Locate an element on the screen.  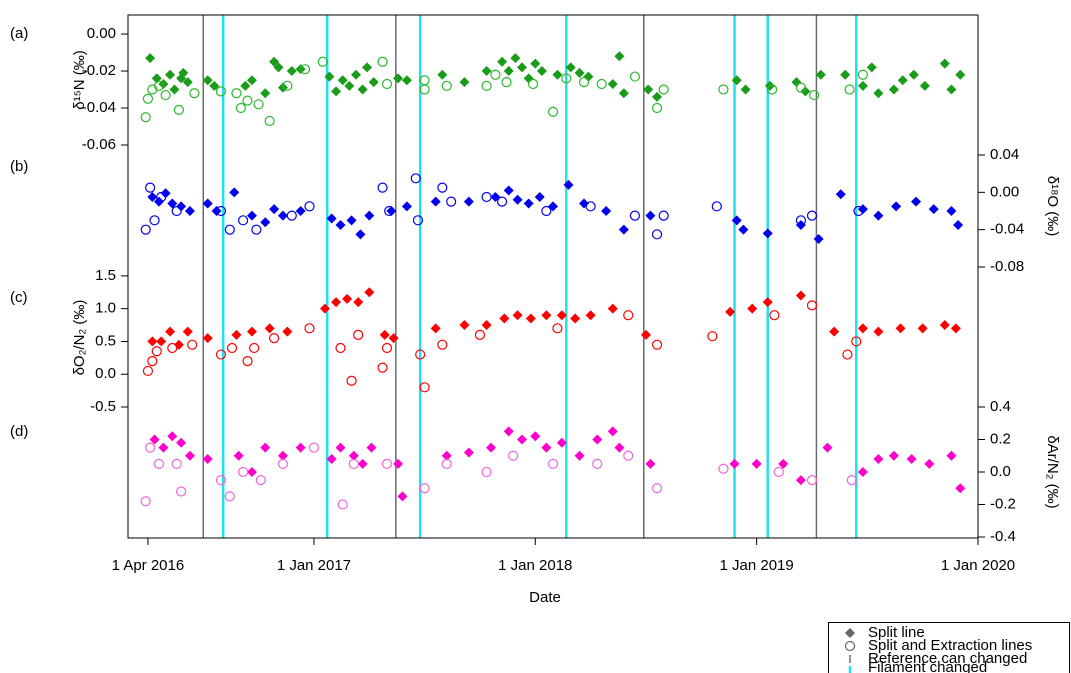
y-tick-label: 0.00 is located at coordinates (1004, 191).